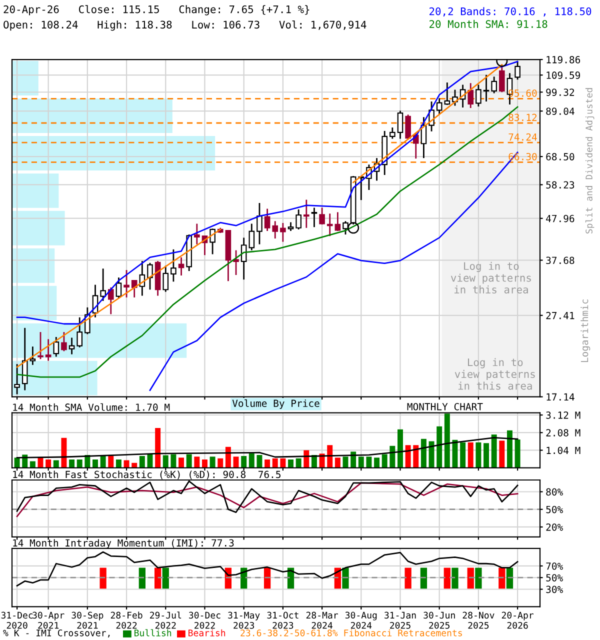 The image size is (600, 640). What do you see at coordinates (563, 415) in the screenshot?
I see `y-tick-label: 3.12 M` at bounding box center [563, 415].